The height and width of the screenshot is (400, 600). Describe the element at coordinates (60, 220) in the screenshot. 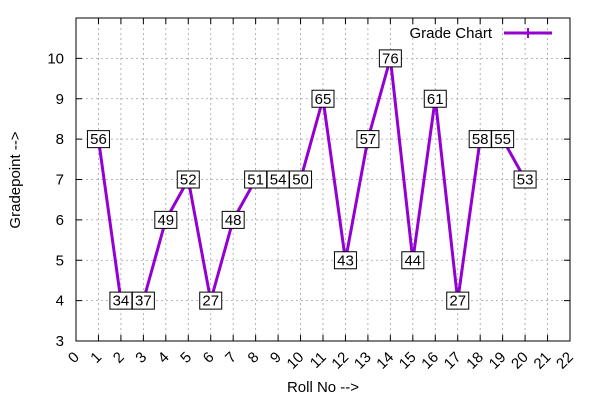

I see `y-tick-label: 6` at that location.